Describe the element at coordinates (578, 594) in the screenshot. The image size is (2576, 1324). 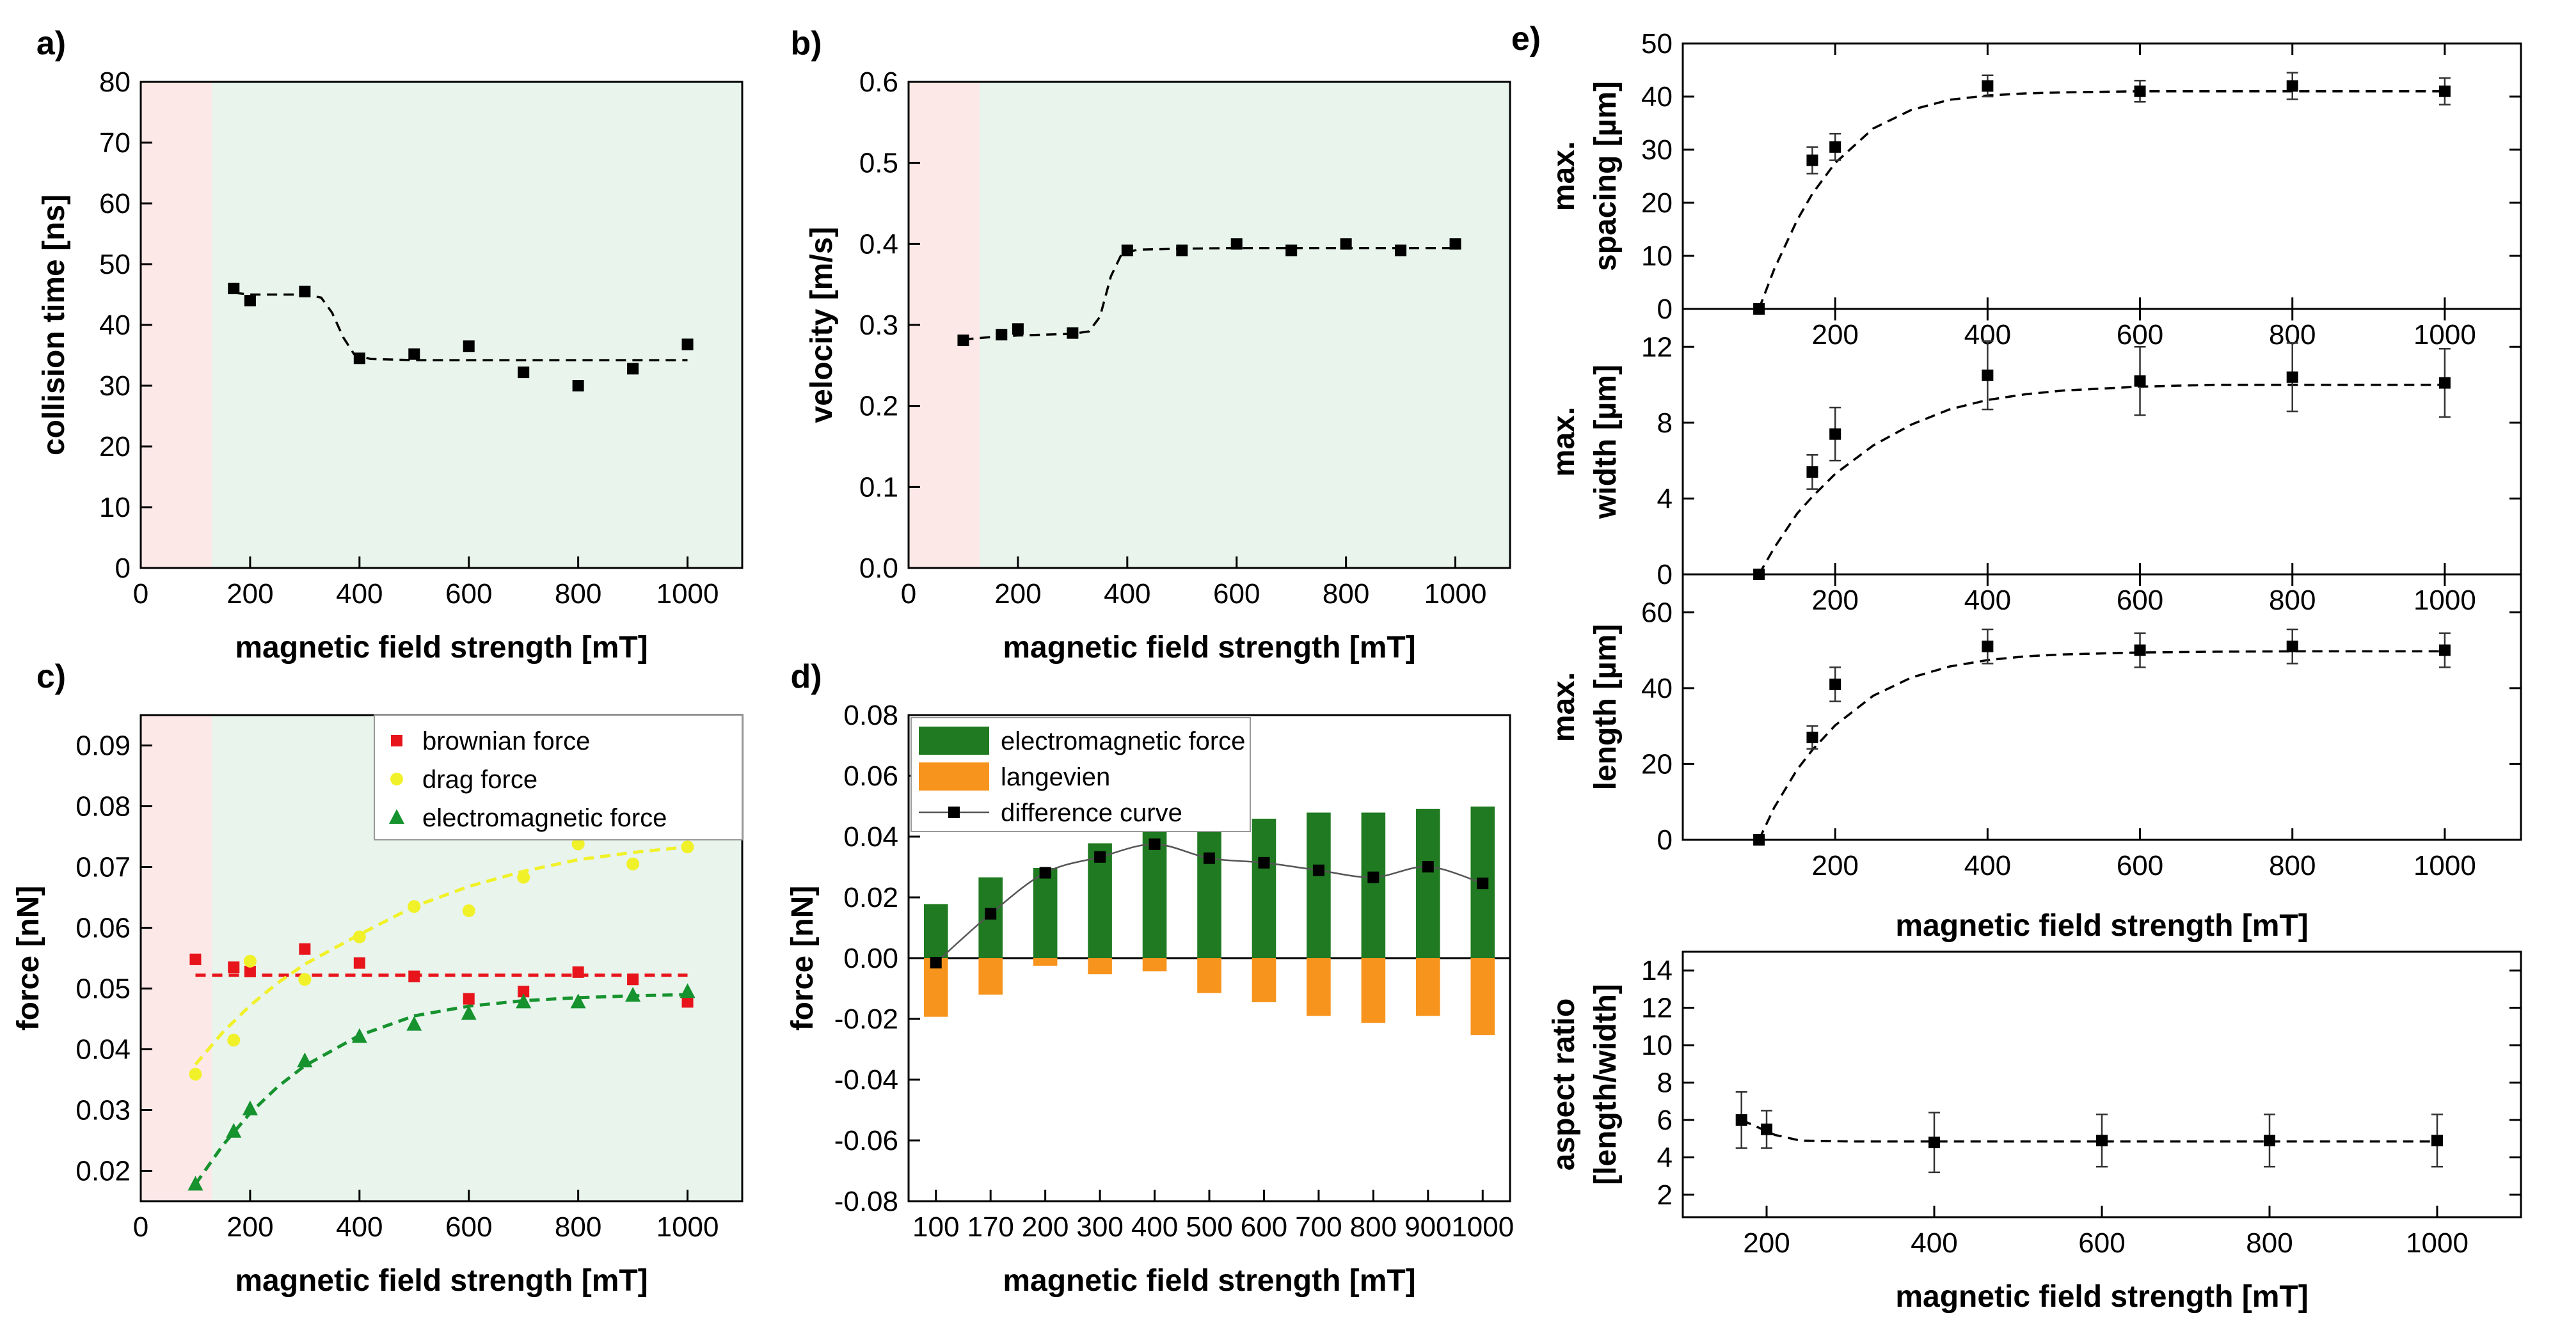
I see `x-tick-label-a-4: 800` at that location.